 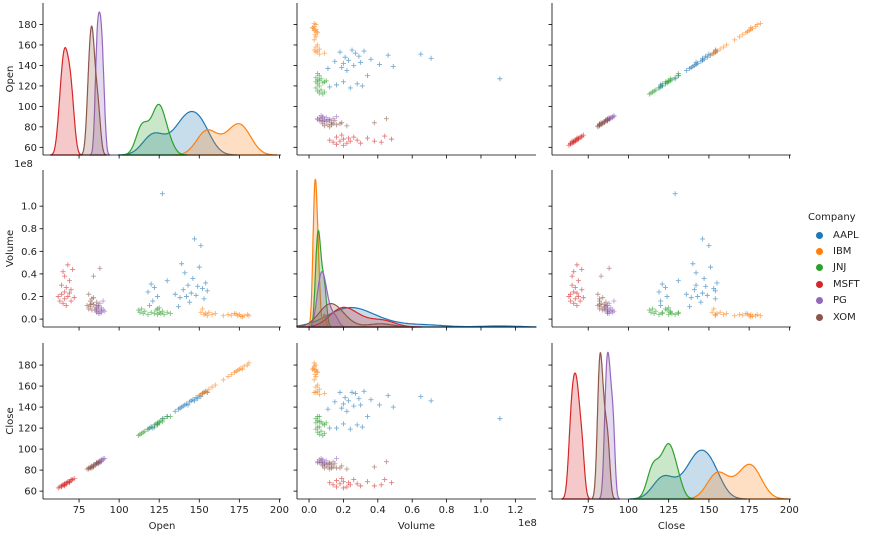 I want to click on y-tick-label: 0.2, so click(x=29, y=297).